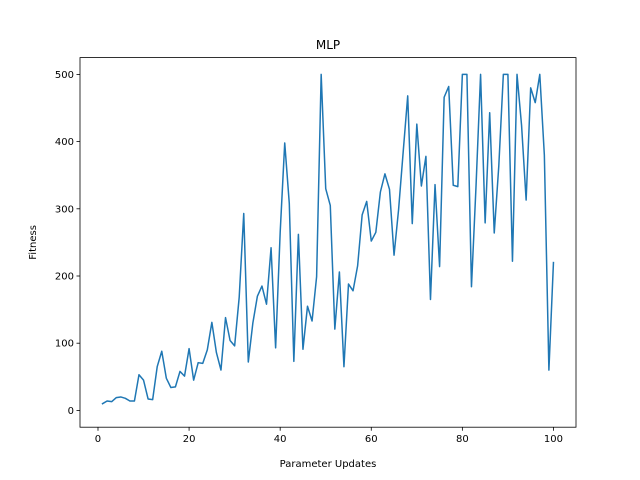  Describe the element at coordinates (64, 344) in the screenshot. I see `y-tick-label: 100` at that location.